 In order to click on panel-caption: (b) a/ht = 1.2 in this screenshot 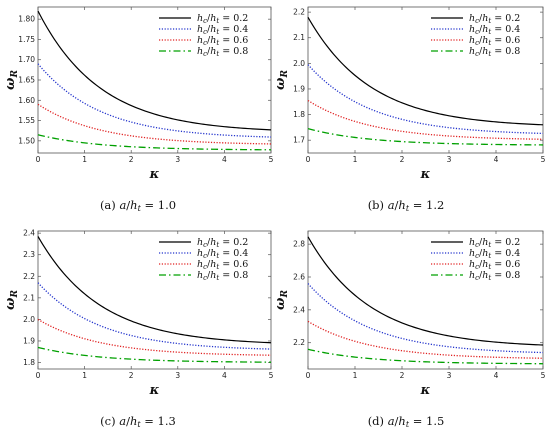, I will do `click(406, 205)`.